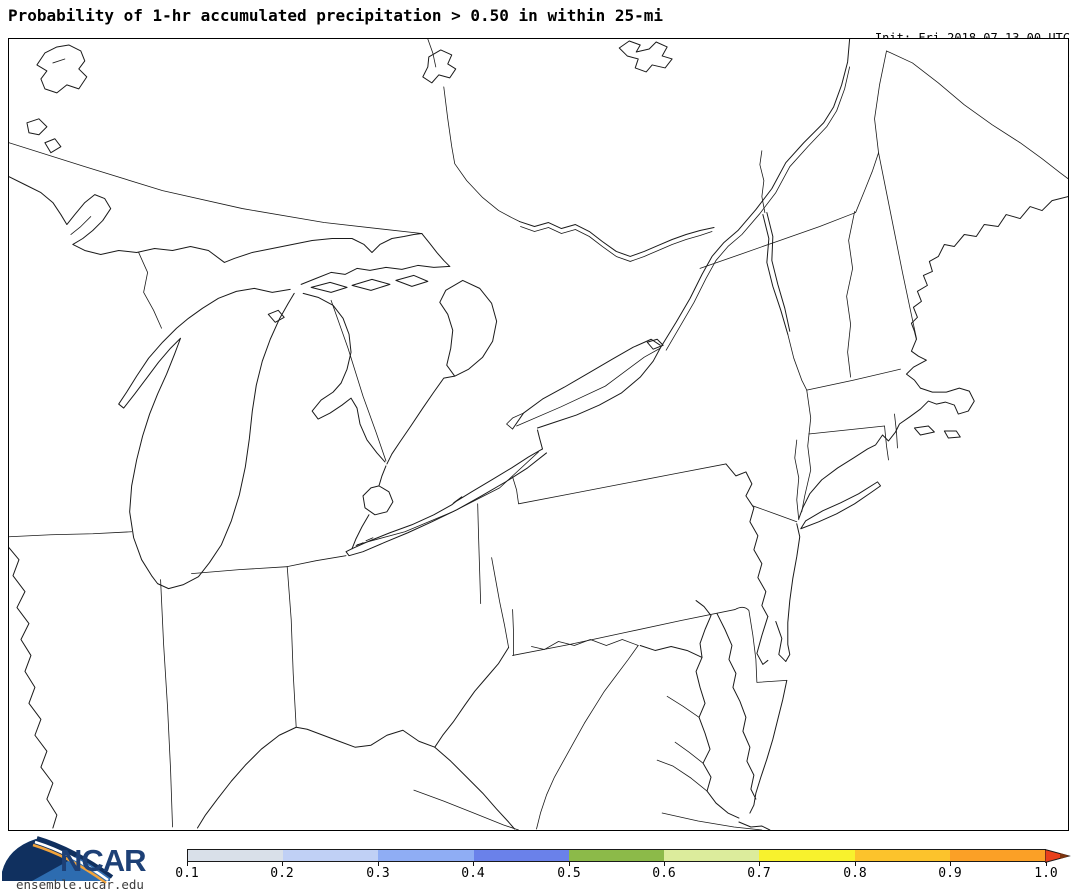 The image size is (1080, 895). What do you see at coordinates (846, 430) in the screenshot?
I see `border-ma-ct` at bounding box center [846, 430].